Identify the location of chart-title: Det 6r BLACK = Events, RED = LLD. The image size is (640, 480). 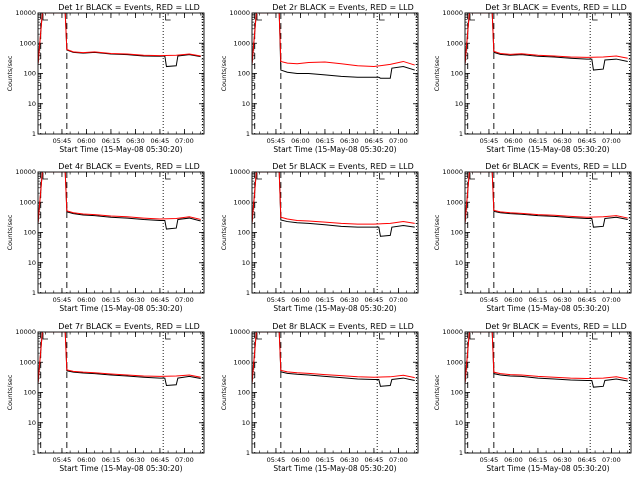
(556, 166).